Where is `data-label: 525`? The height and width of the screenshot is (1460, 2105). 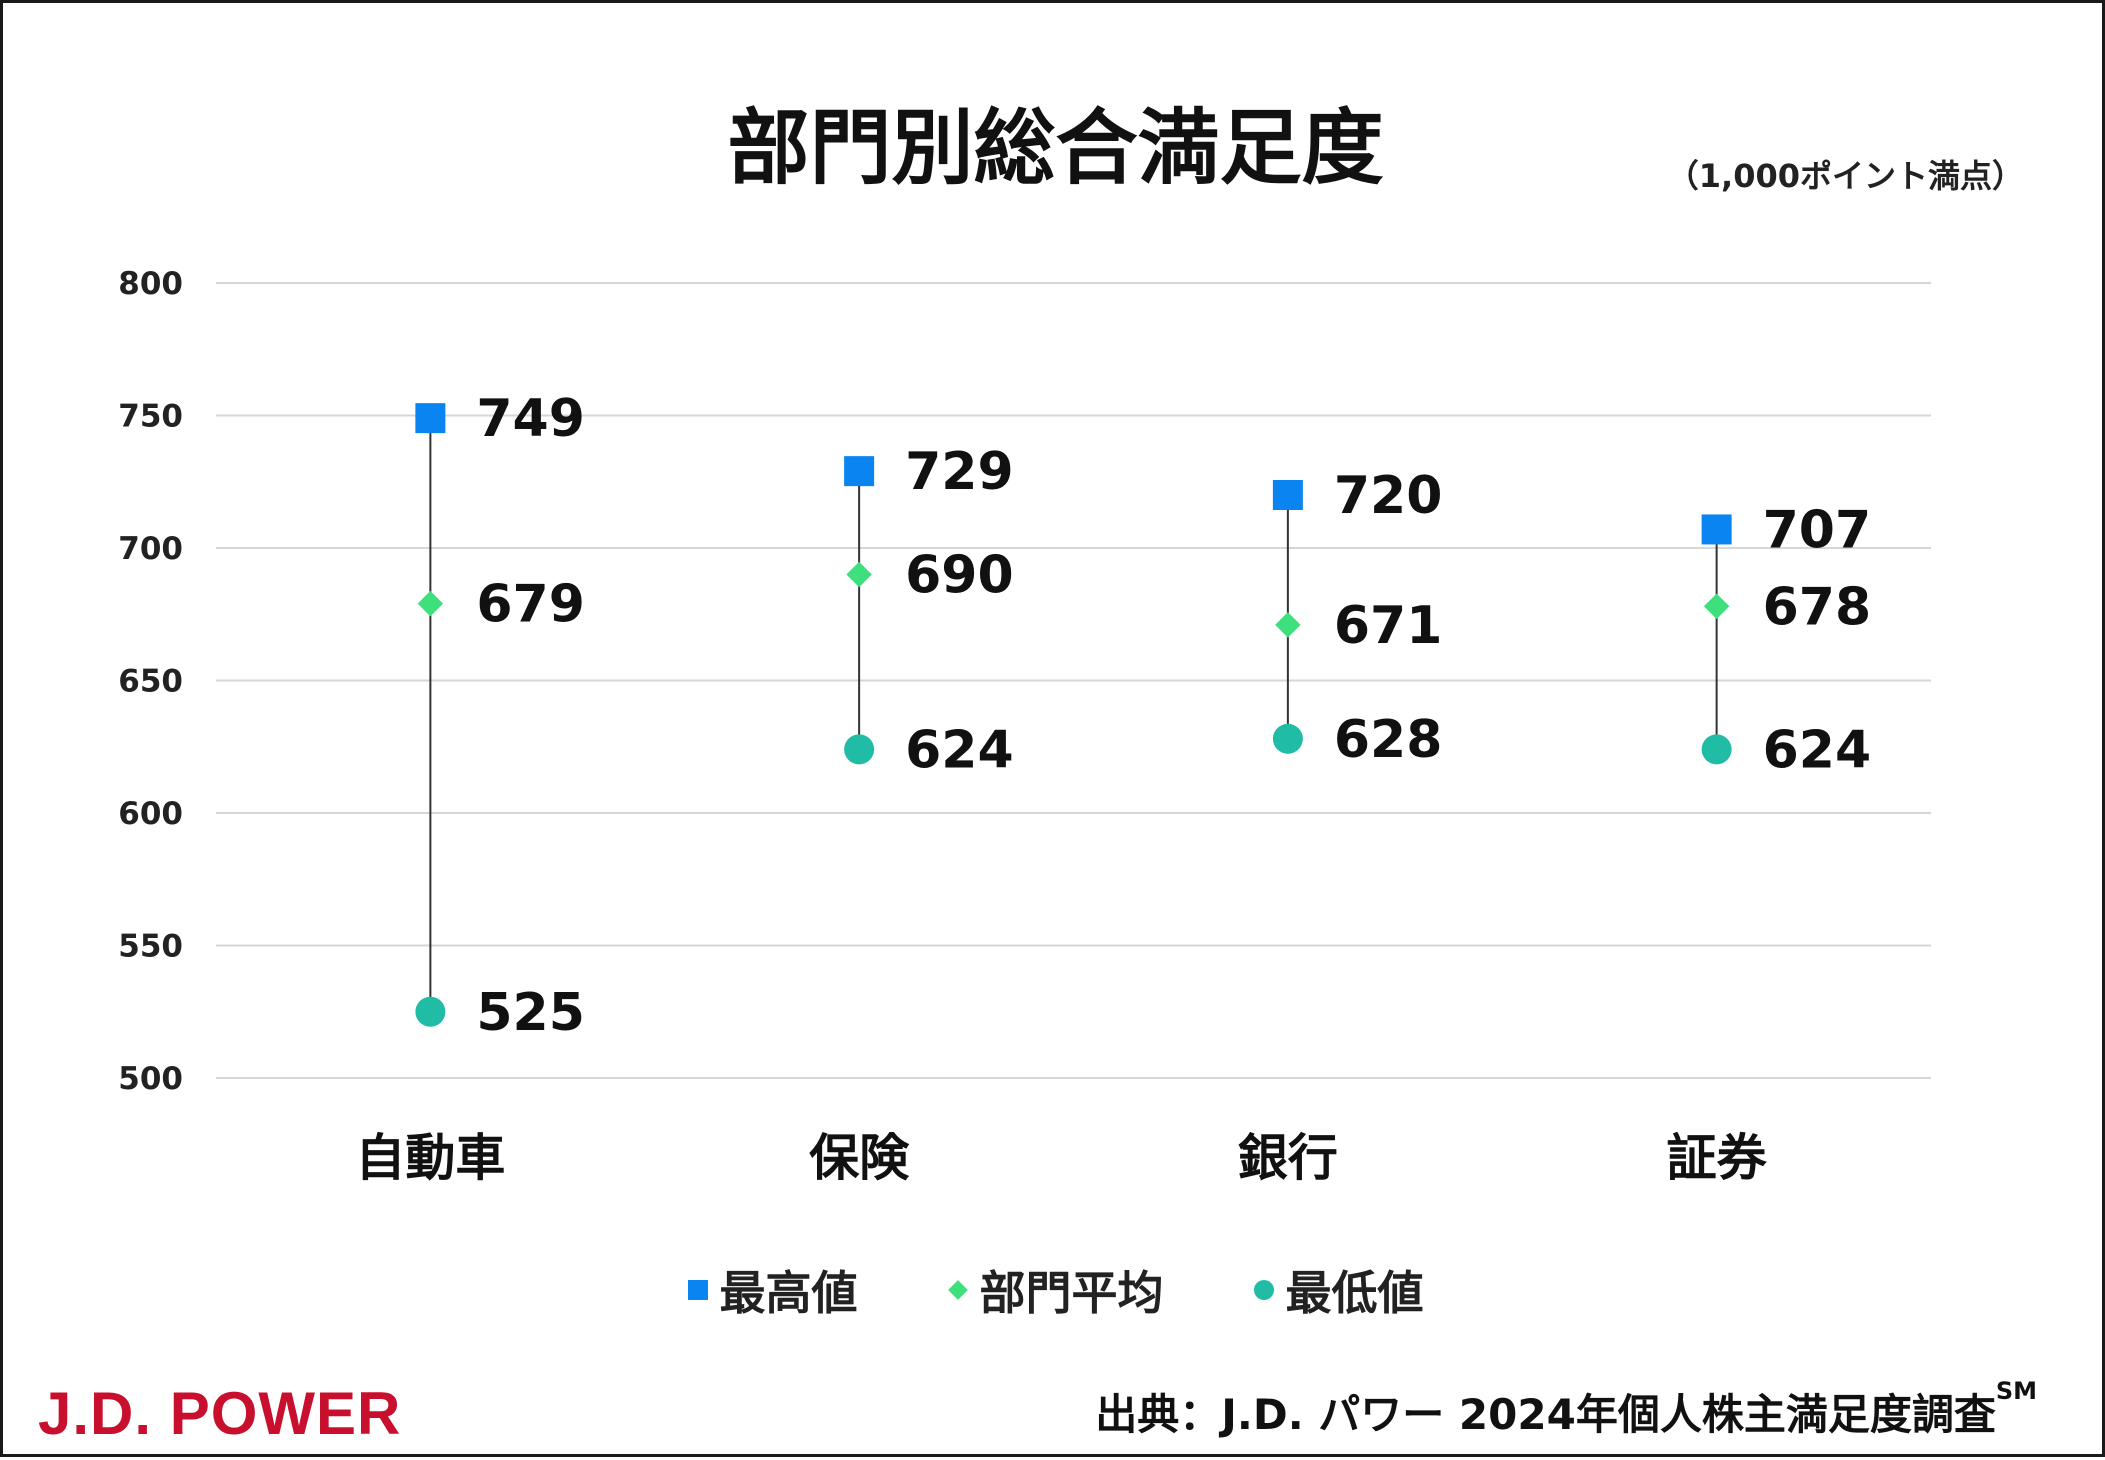 data-label: 525 is located at coordinates (530, 1013).